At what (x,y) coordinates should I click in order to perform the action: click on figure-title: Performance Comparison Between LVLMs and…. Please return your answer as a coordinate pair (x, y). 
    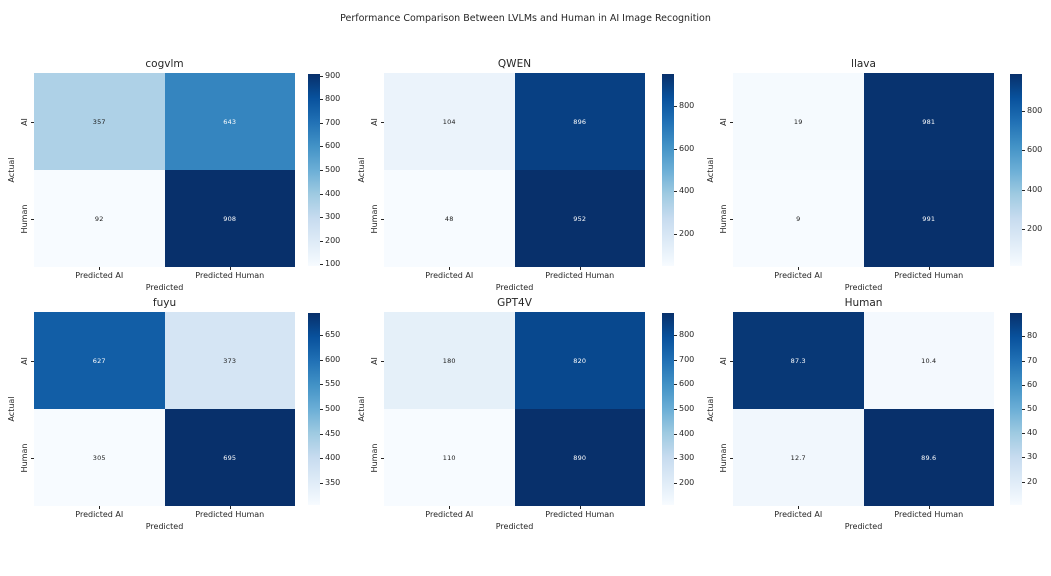
    Looking at the image, I should click on (525, 18).